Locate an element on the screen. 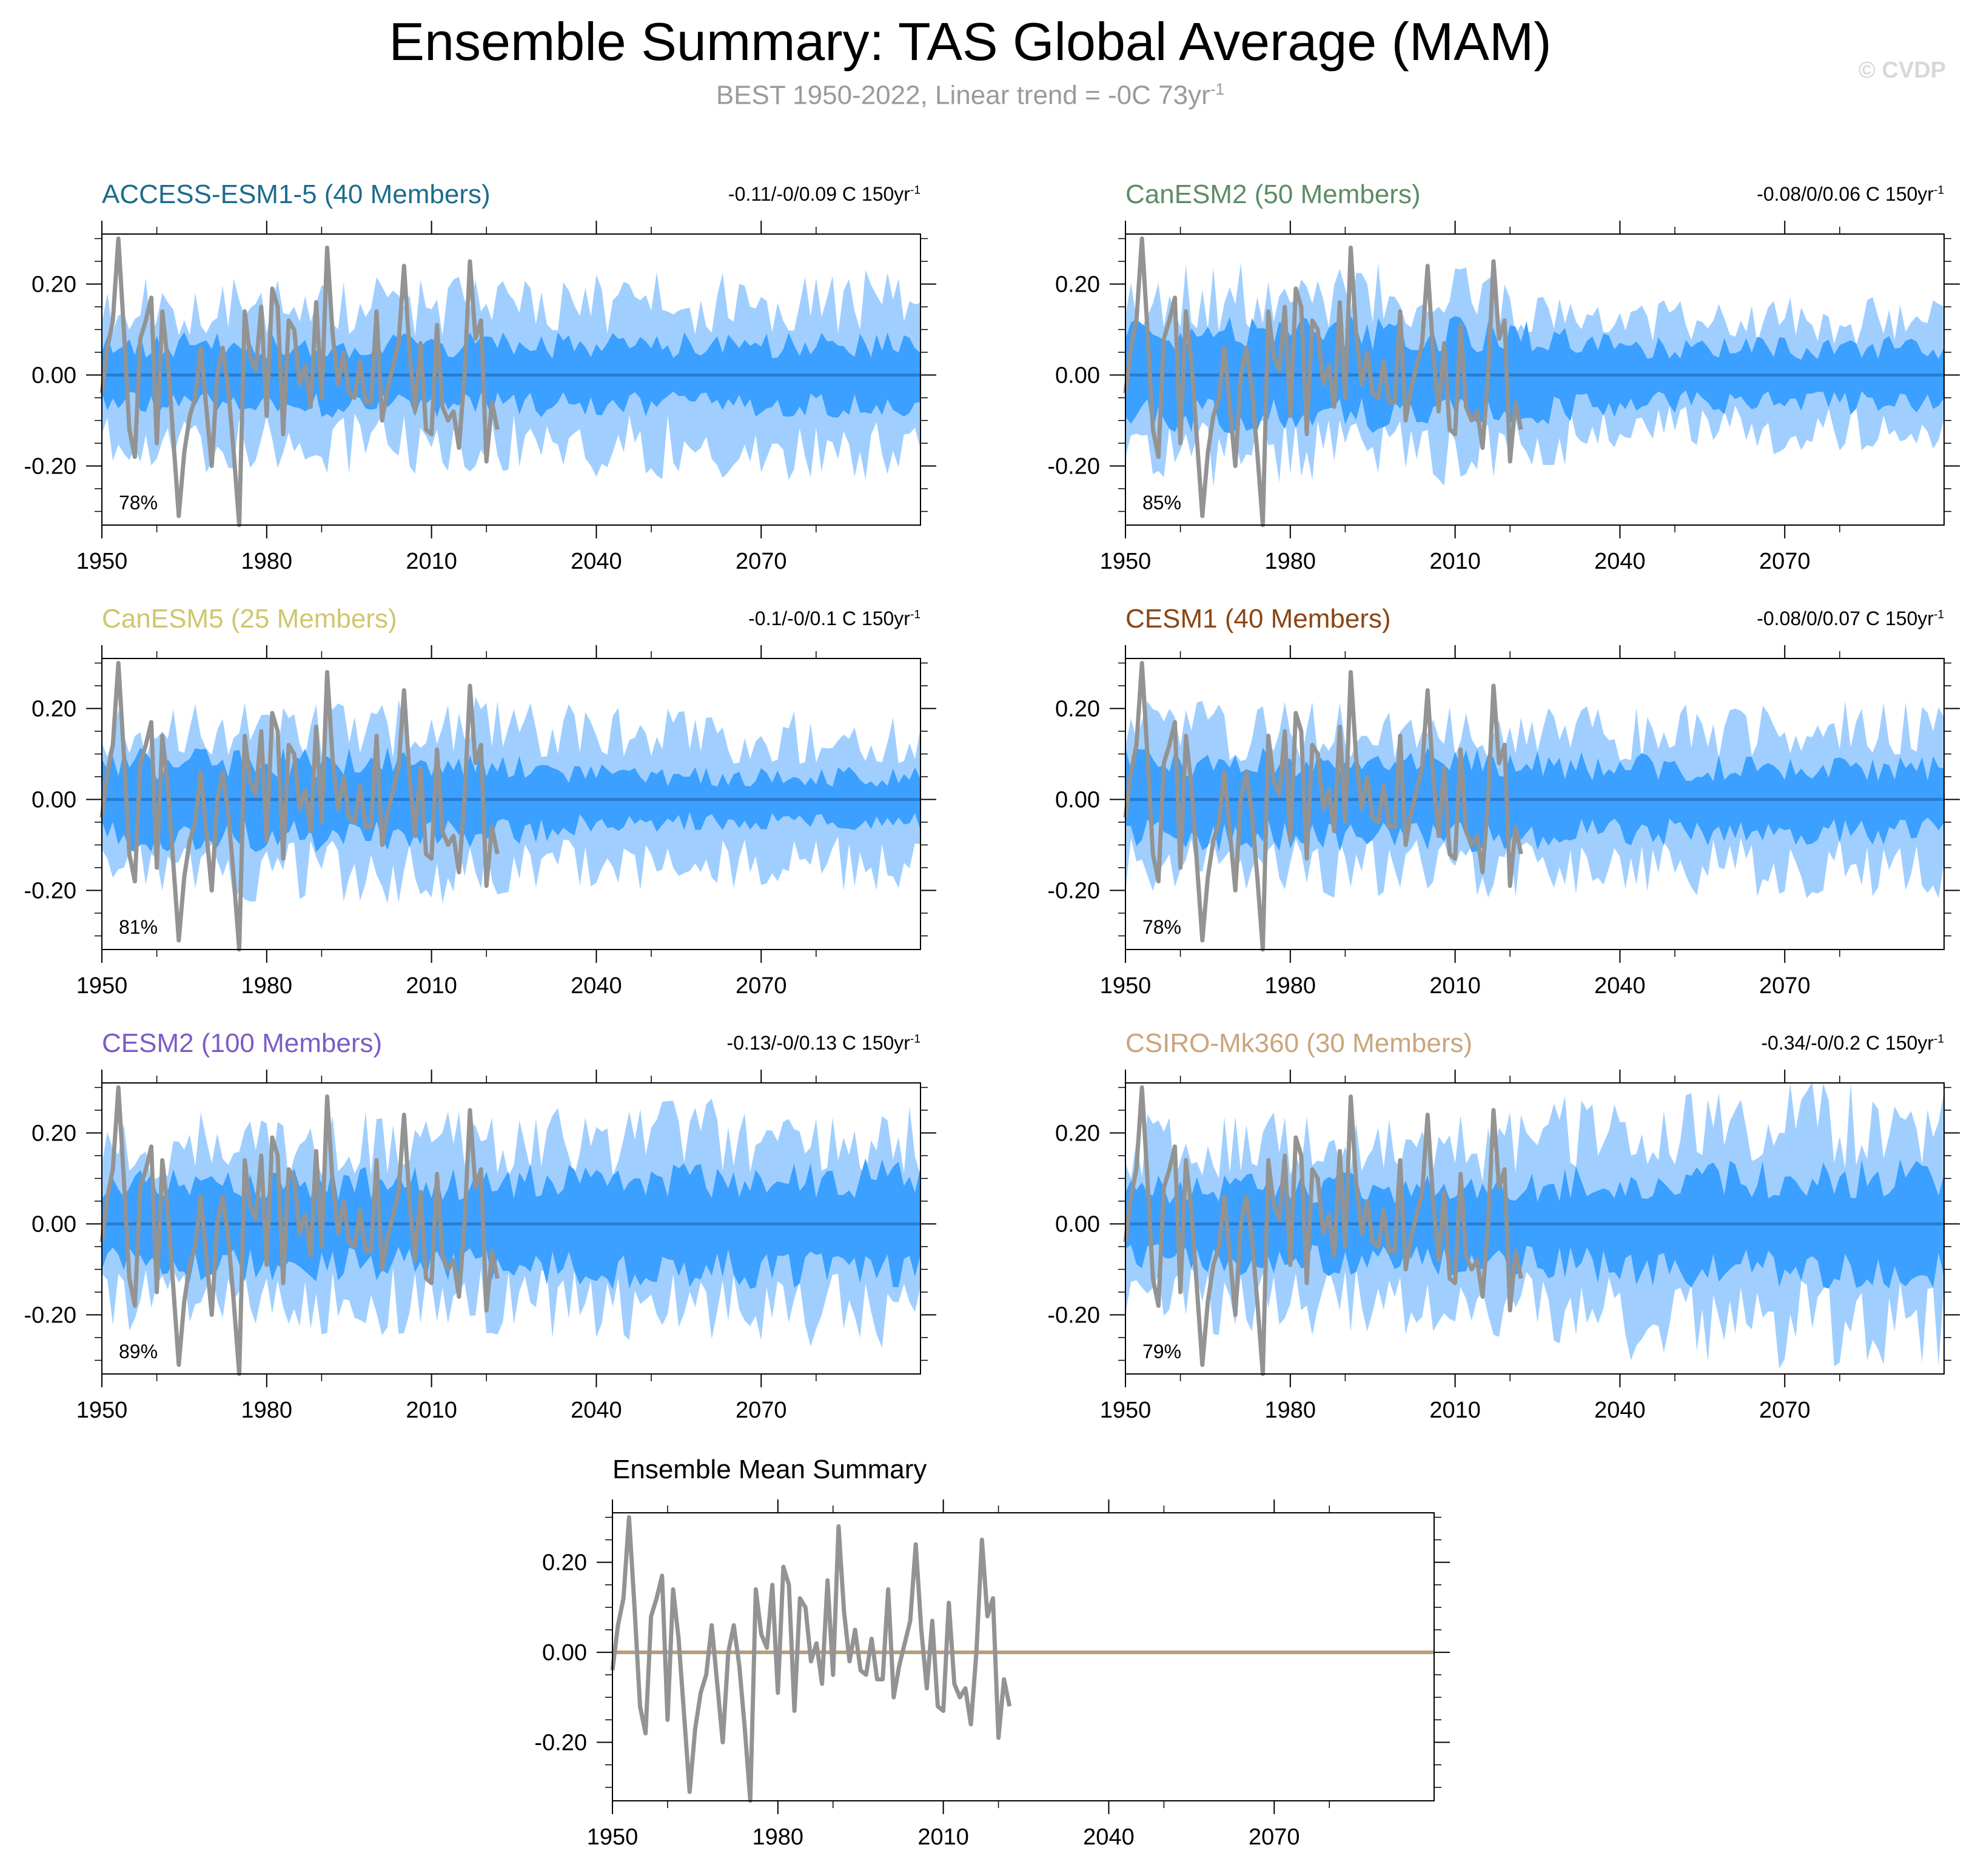 The image size is (1975, 1876). panel-ACCESS-ESM1-5: 1950 1980 2010 2040 2070 0.20 0.00 -0.20 78% is located at coordinates (480, 397).